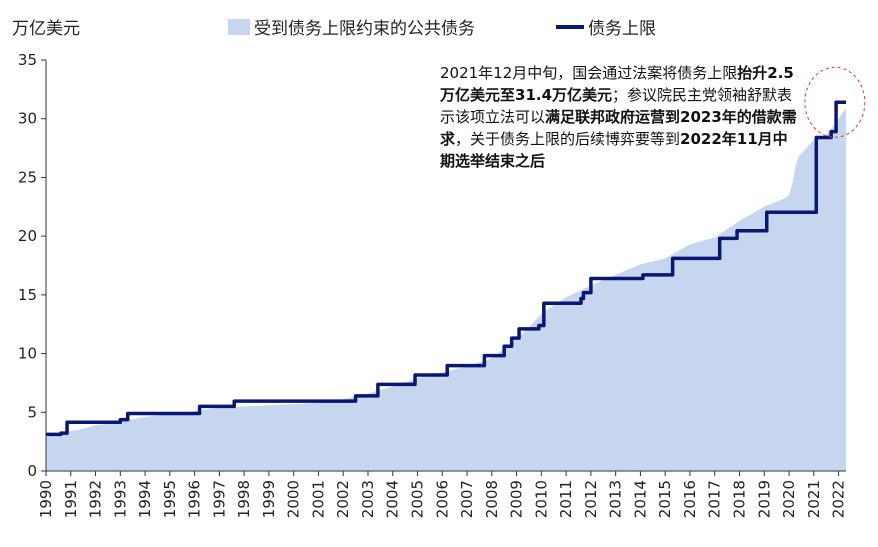  What do you see at coordinates (568, 139) in the screenshot?
I see `annotation-segment: ，关于债务上限的后续博弈要等到` at bounding box center [568, 139].